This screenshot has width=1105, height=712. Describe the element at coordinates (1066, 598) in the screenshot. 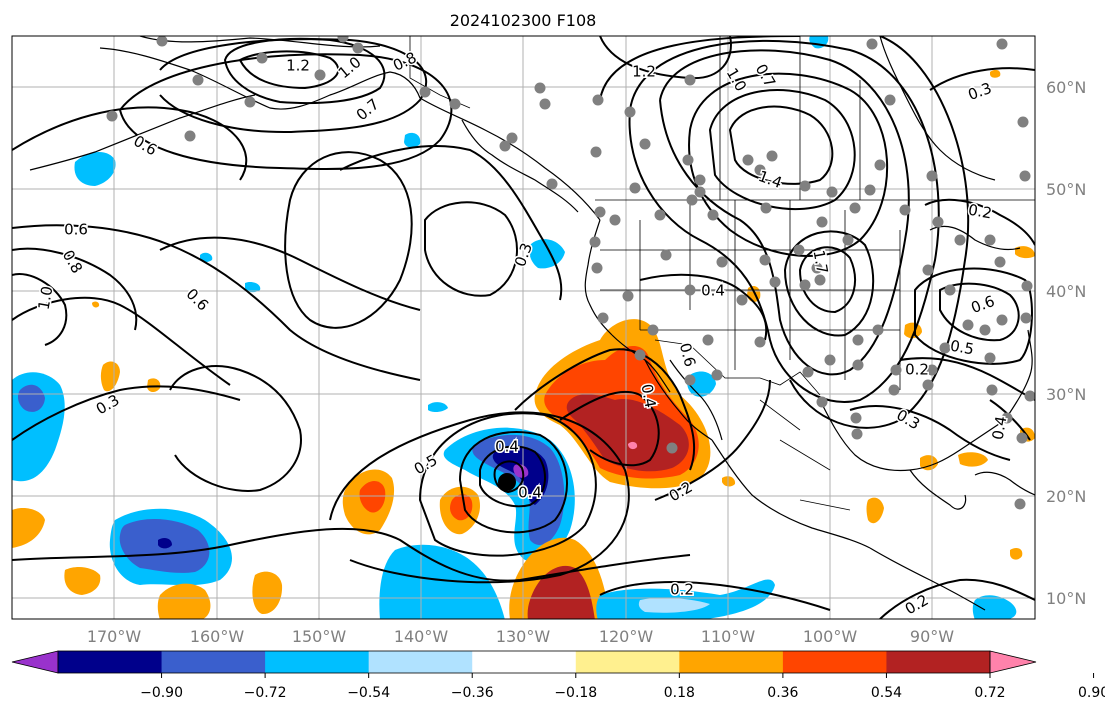

I see `lat-label-10n: 10°N` at that location.